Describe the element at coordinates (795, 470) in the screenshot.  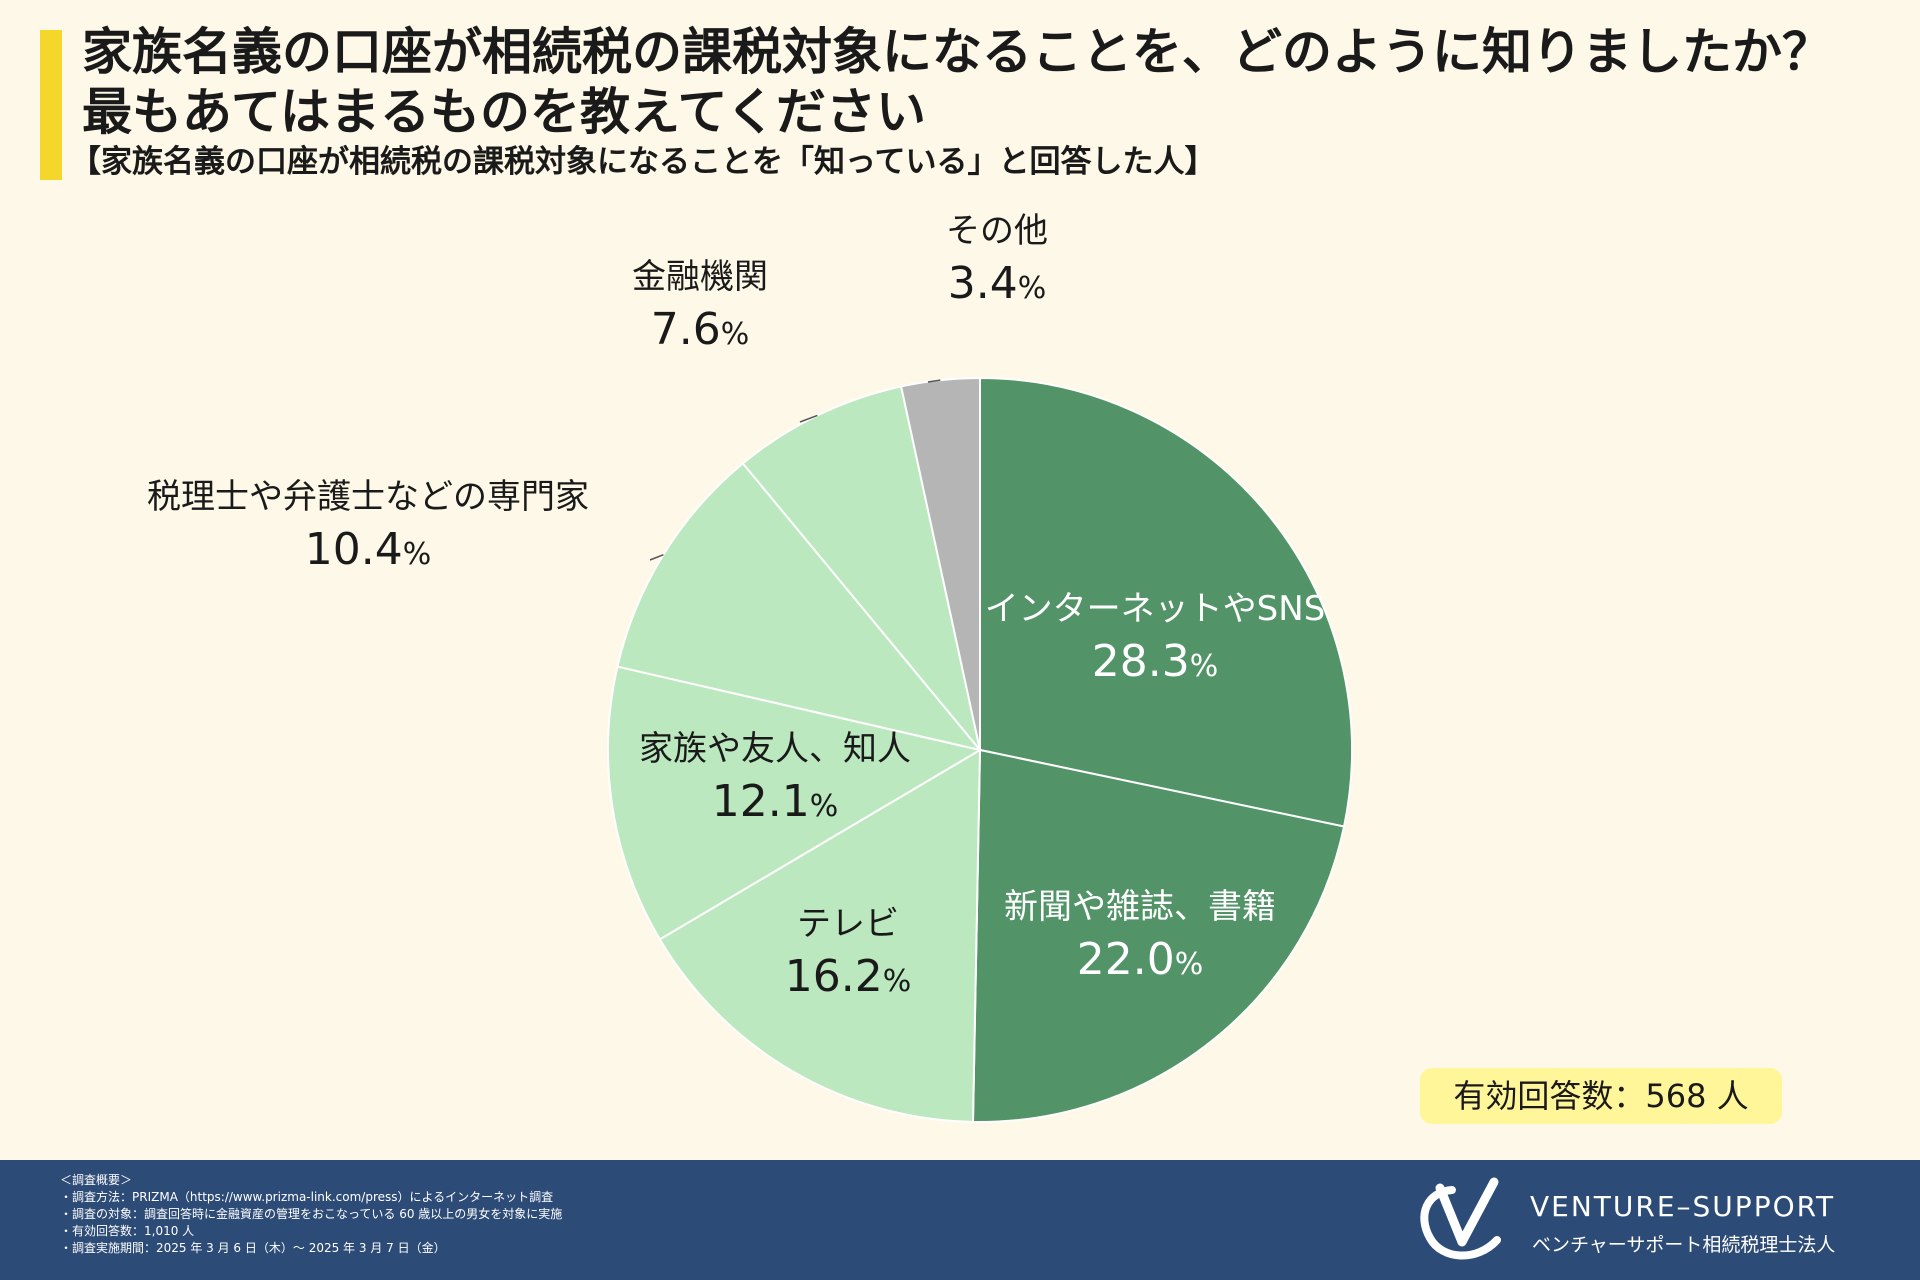
I see `leader-lines` at that location.